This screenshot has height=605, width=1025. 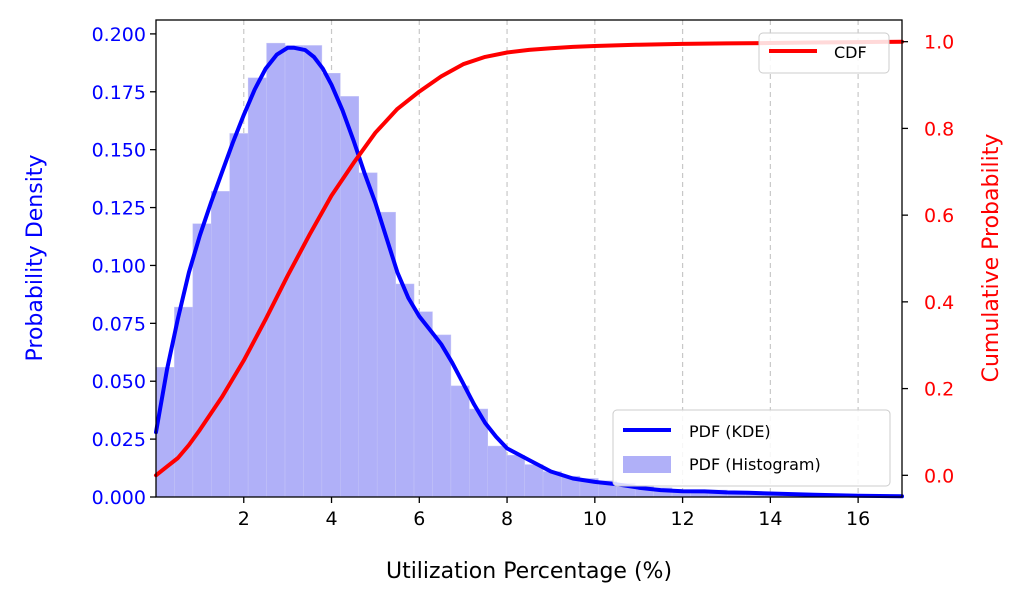 I want to click on y-right-tick-label: 0.2, so click(x=939, y=390).